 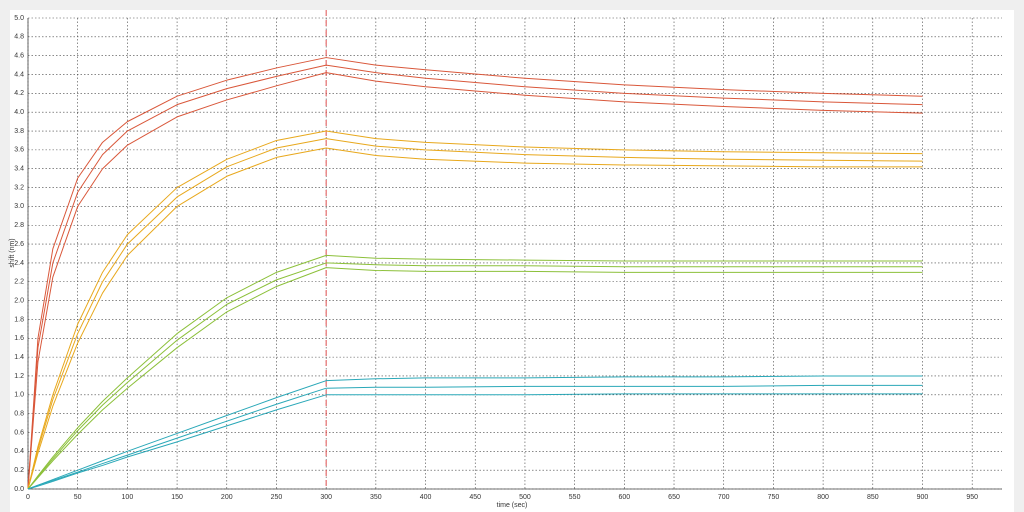 I want to click on x-tick-label: 900, so click(x=923, y=497).